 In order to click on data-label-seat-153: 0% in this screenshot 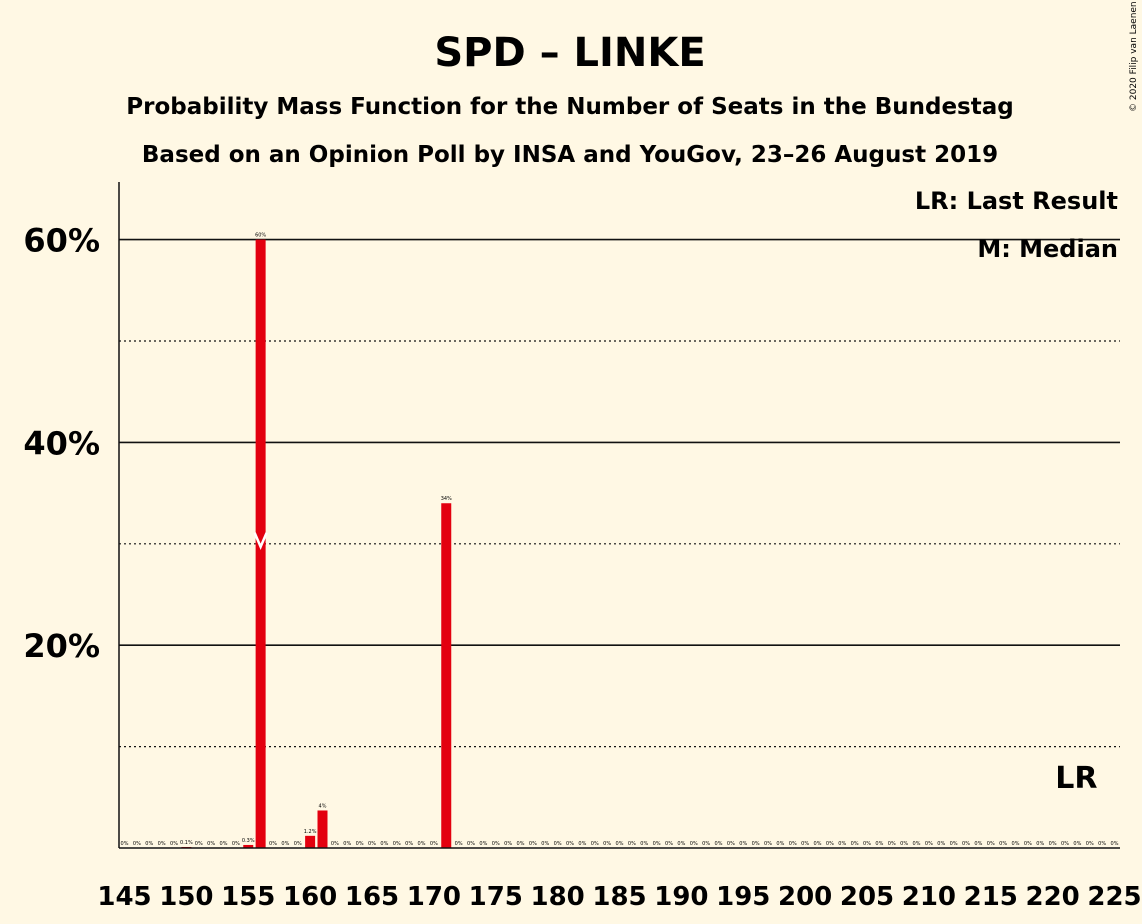, I will do `click(224, 844)`.